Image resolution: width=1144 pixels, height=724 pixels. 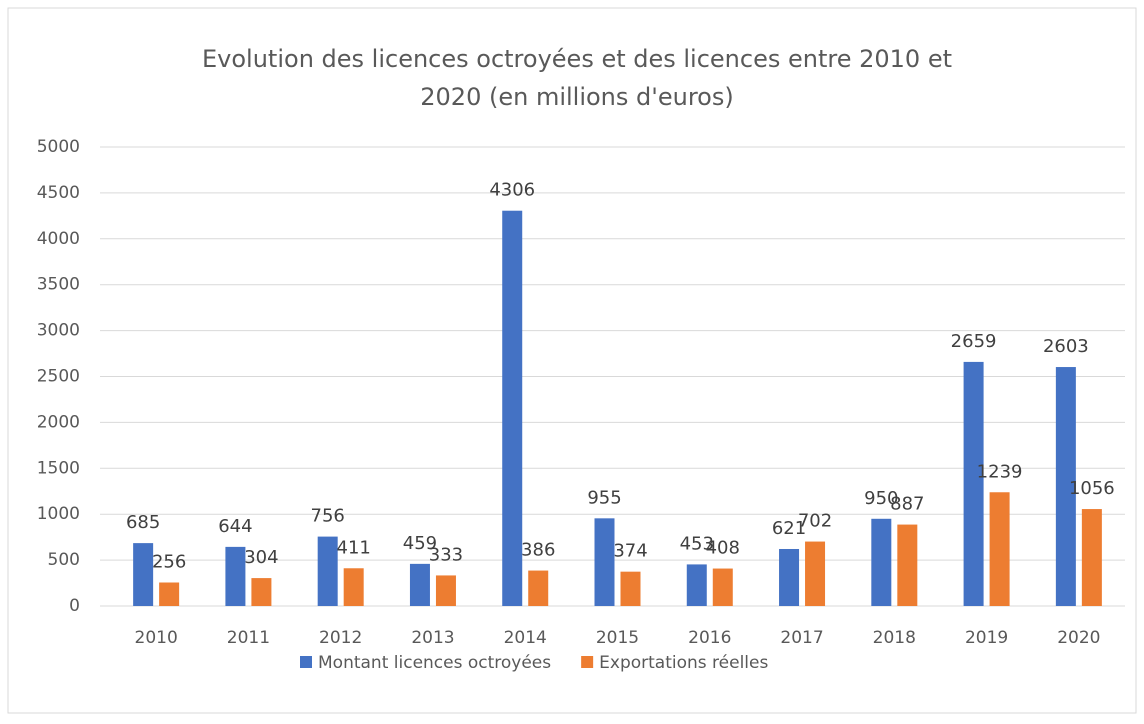 I want to click on x-tick-label: 2015, so click(x=617, y=638).